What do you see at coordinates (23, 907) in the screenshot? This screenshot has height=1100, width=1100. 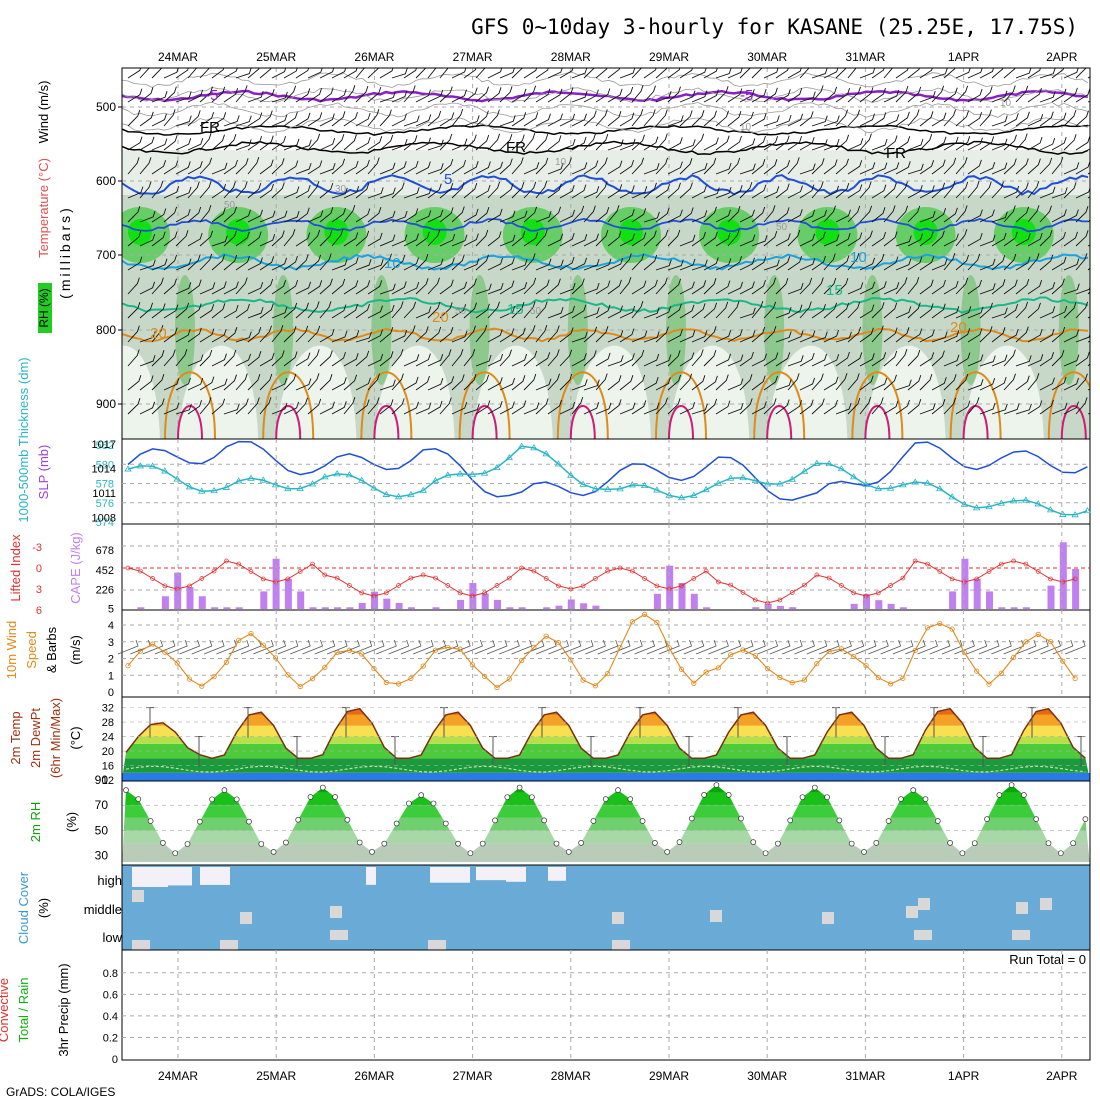 I see `cloud-axis-label: Cloud Cover` at bounding box center [23, 907].